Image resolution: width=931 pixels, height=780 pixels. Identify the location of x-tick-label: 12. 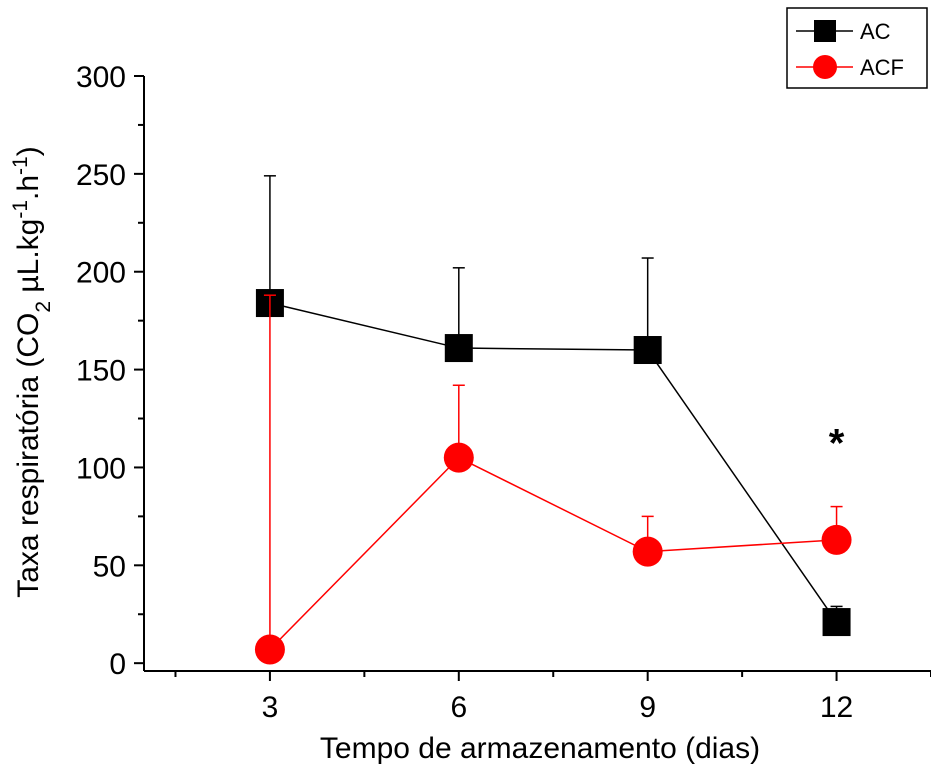
(836, 707).